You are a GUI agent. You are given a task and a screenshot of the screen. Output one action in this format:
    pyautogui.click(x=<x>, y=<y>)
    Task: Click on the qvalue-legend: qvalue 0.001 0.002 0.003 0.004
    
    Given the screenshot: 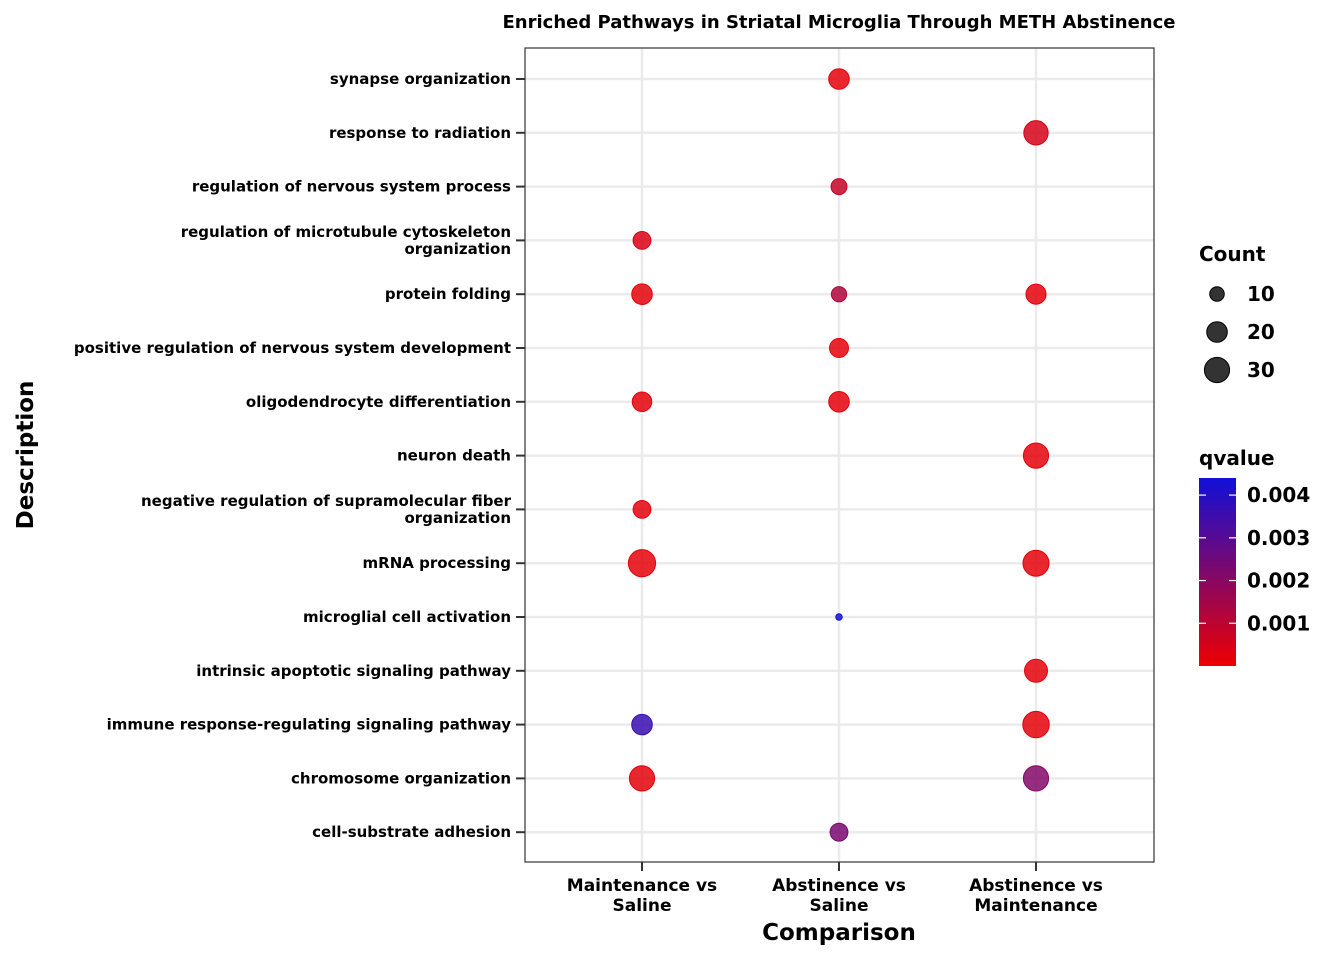 What is the action you would take?
    pyautogui.click(x=1254, y=556)
    